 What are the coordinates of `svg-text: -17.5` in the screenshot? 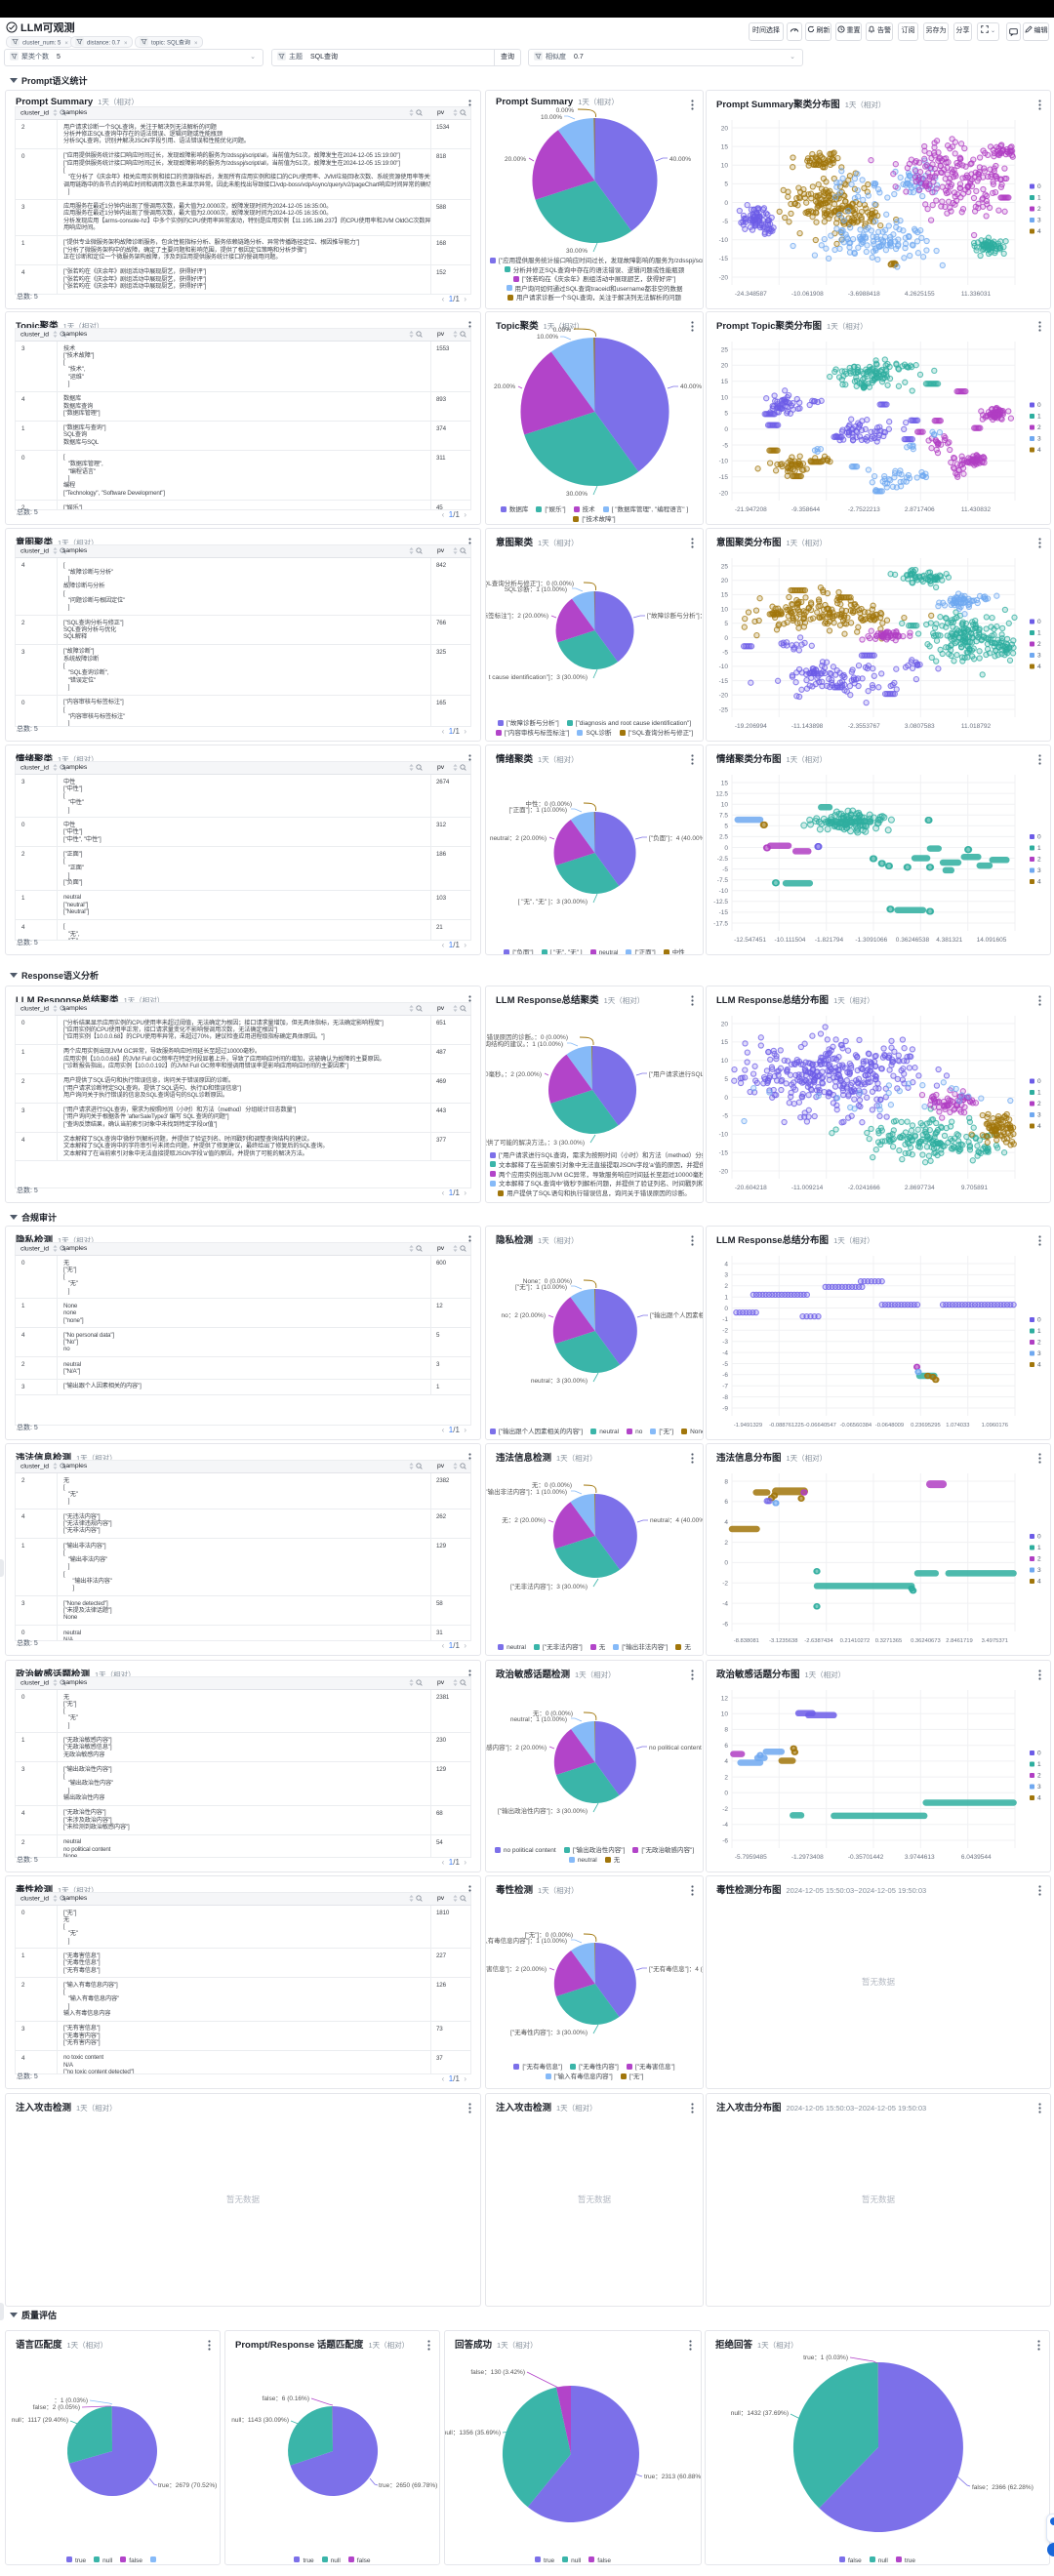 It's located at (720, 923).